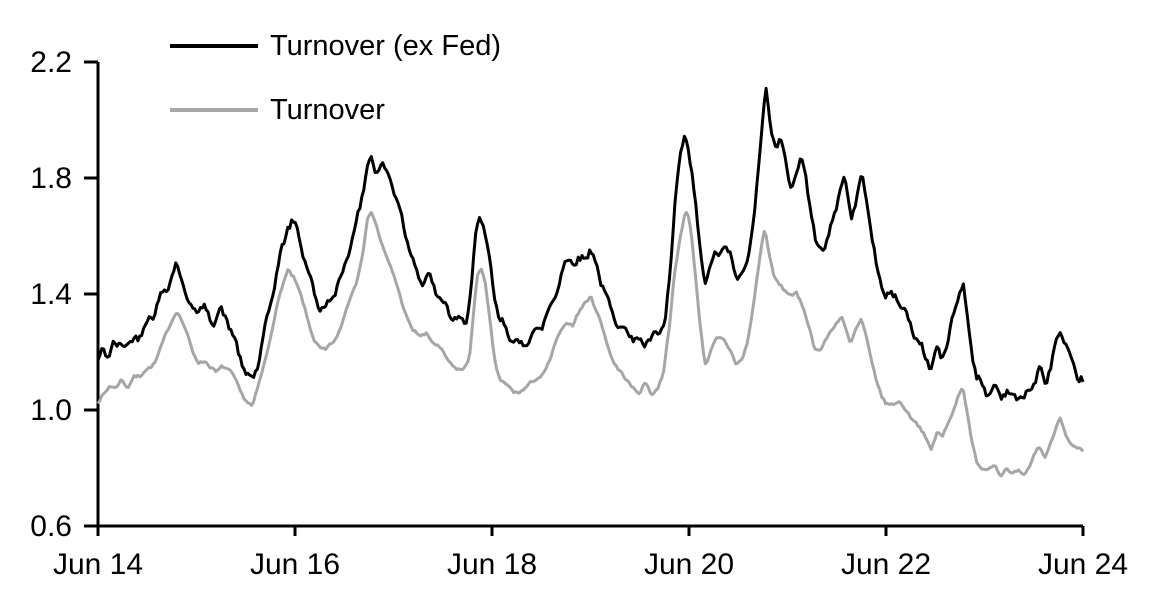  Describe the element at coordinates (335, 78) in the screenshot. I see `legend: Turnover (ex Fed) Turnover` at that location.